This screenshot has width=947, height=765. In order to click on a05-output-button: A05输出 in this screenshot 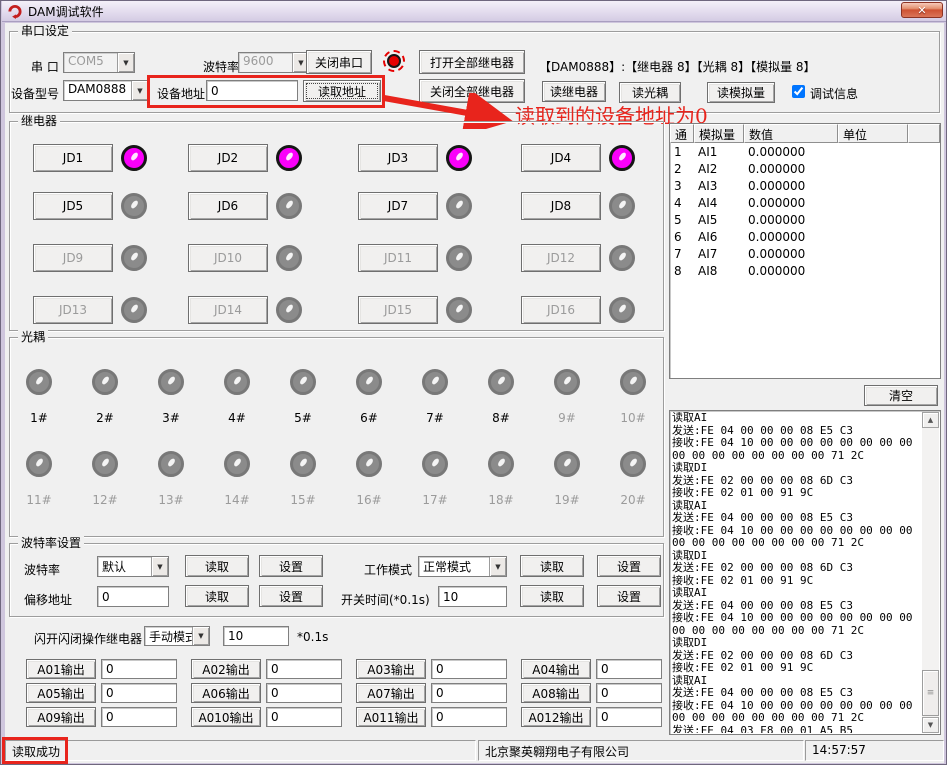, I will do `click(61, 693)`.